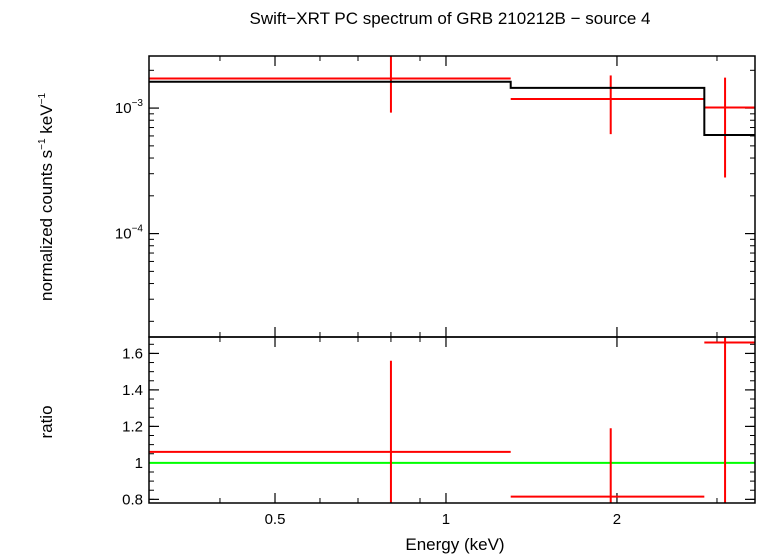 The width and height of the screenshot is (758, 556). I want to click on y-tick-label: 0.8, so click(132, 499).